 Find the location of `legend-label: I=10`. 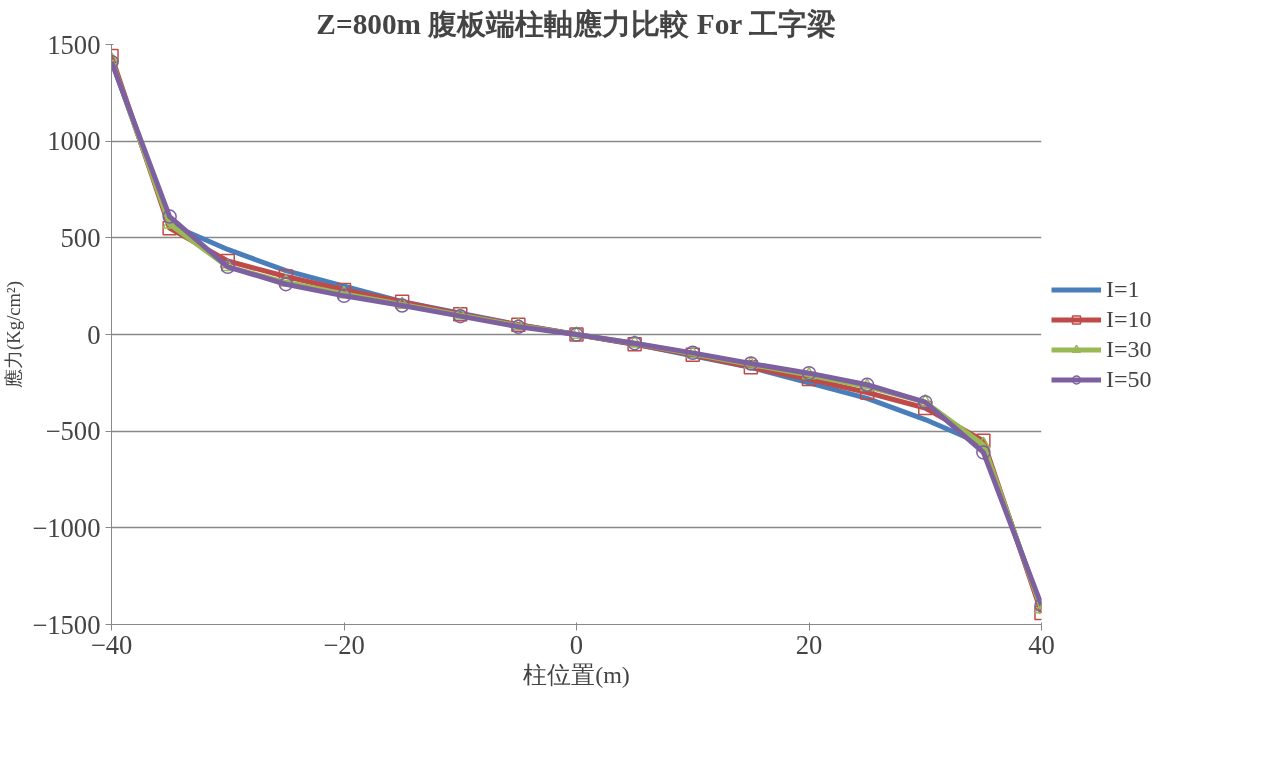

legend-label: I=10 is located at coordinates (1129, 319).